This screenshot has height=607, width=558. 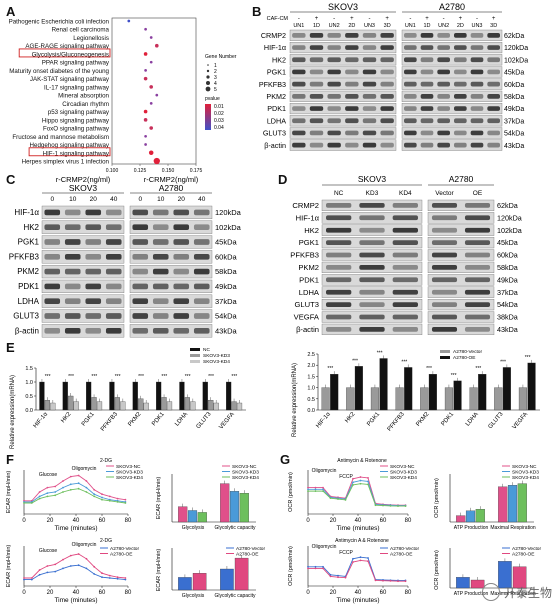 I want to click on category-label: Glycolytic capacity, so click(x=235, y=528).